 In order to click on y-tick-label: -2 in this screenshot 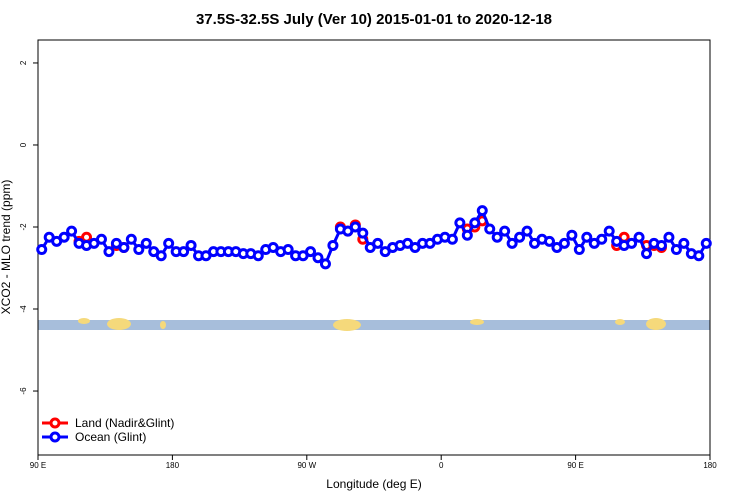, I will do `click(23, 227)`.